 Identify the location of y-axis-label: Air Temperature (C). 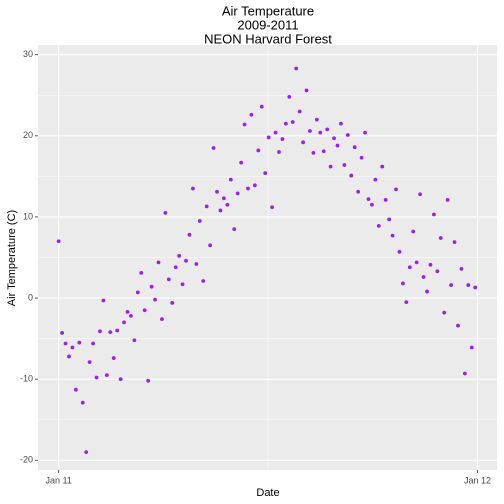
(12, 258).